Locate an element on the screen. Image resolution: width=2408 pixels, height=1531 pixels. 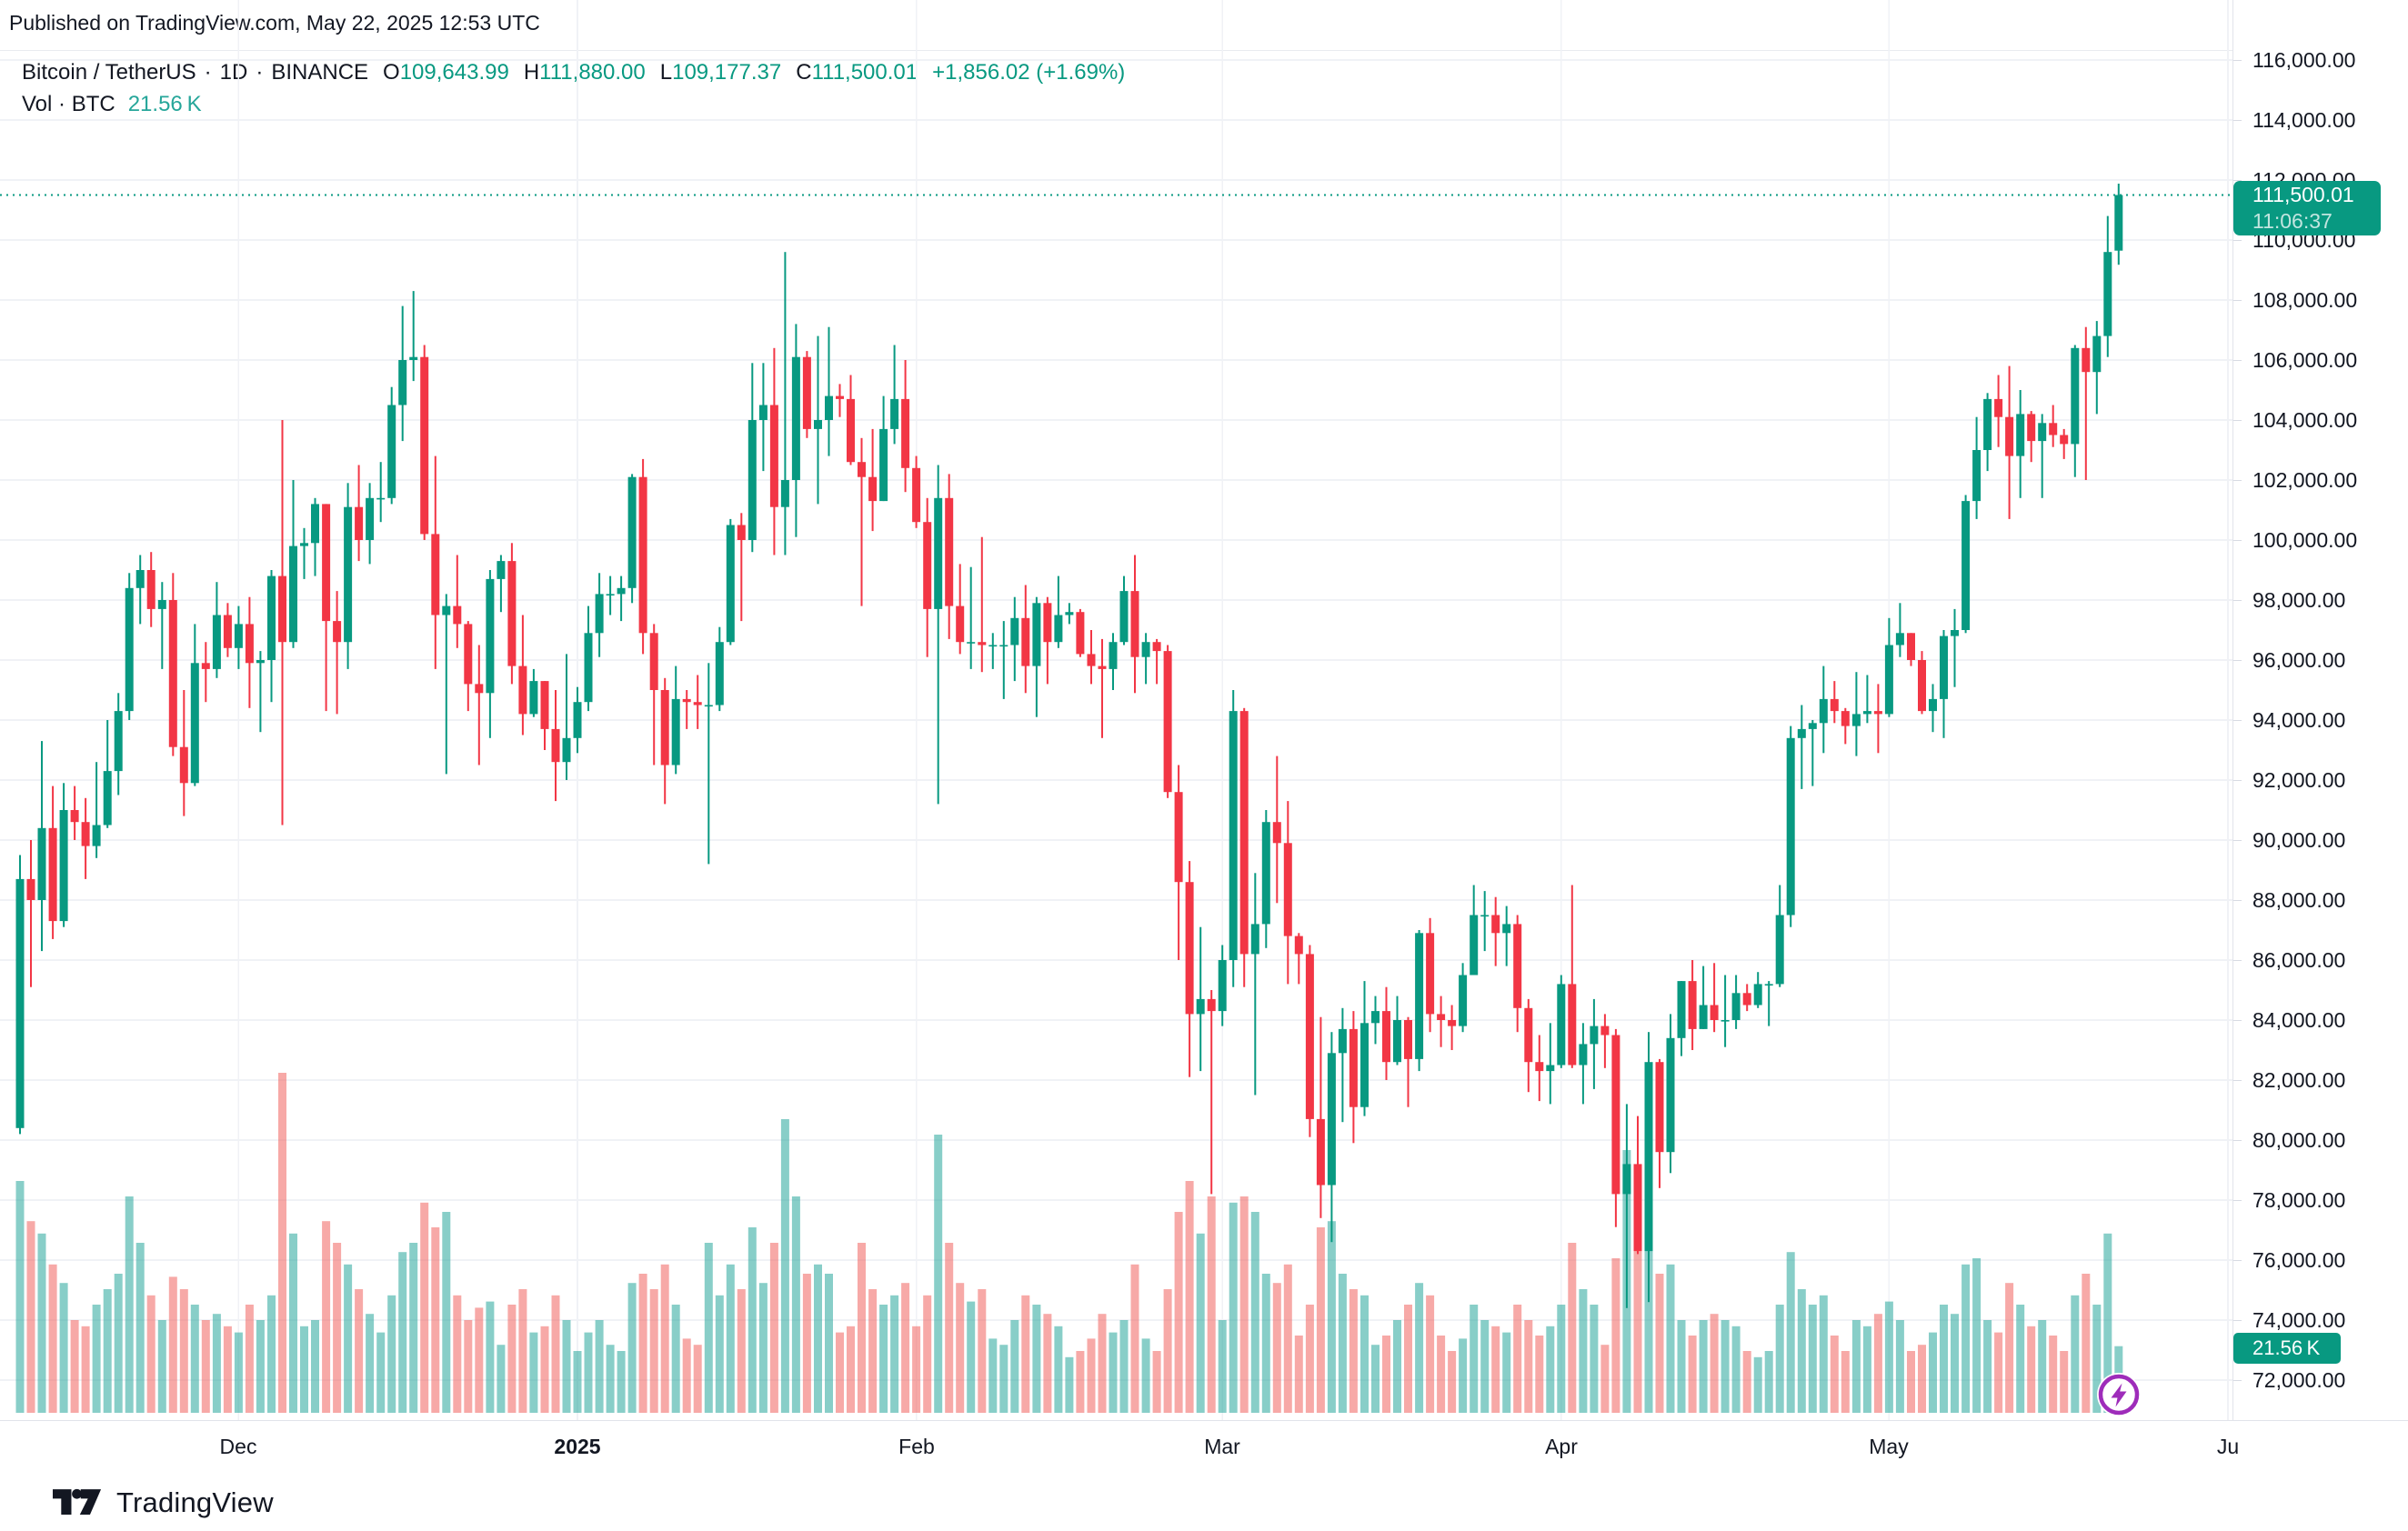
price-tick-label: 100,000.00 is located at coordinates (2305, 540).